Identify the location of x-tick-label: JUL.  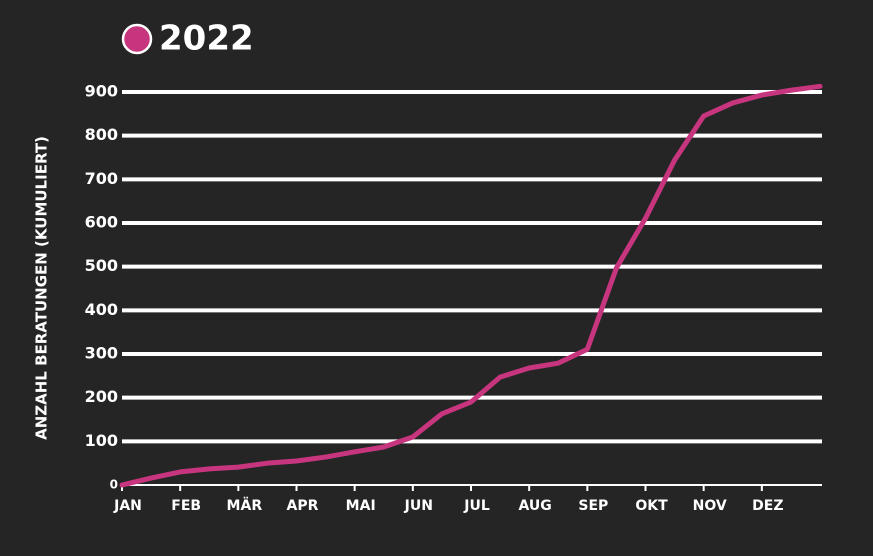
(476, 506).